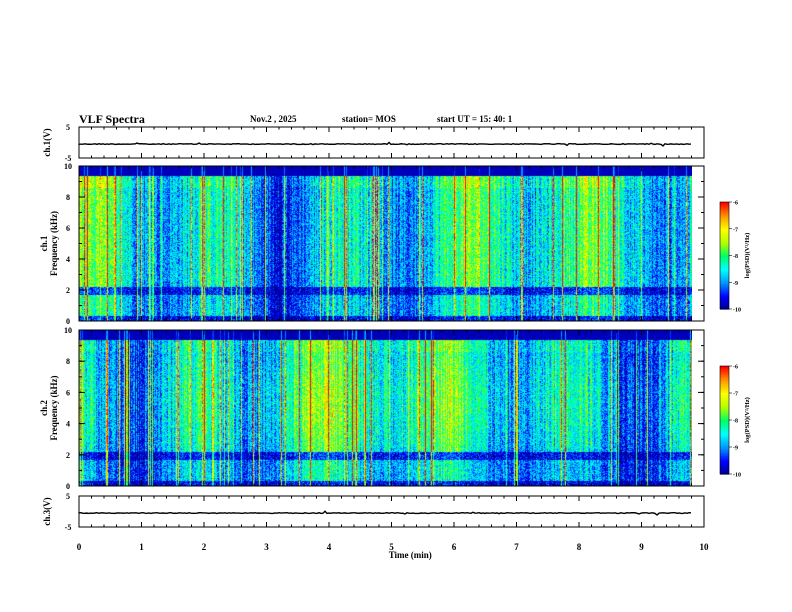 The width and height of the screenshot is (792, 612). Describe the element at coordinates (735, 257) in the screenshot. I see `ch1-spectrogram-colorbar-label: -8` at that location.